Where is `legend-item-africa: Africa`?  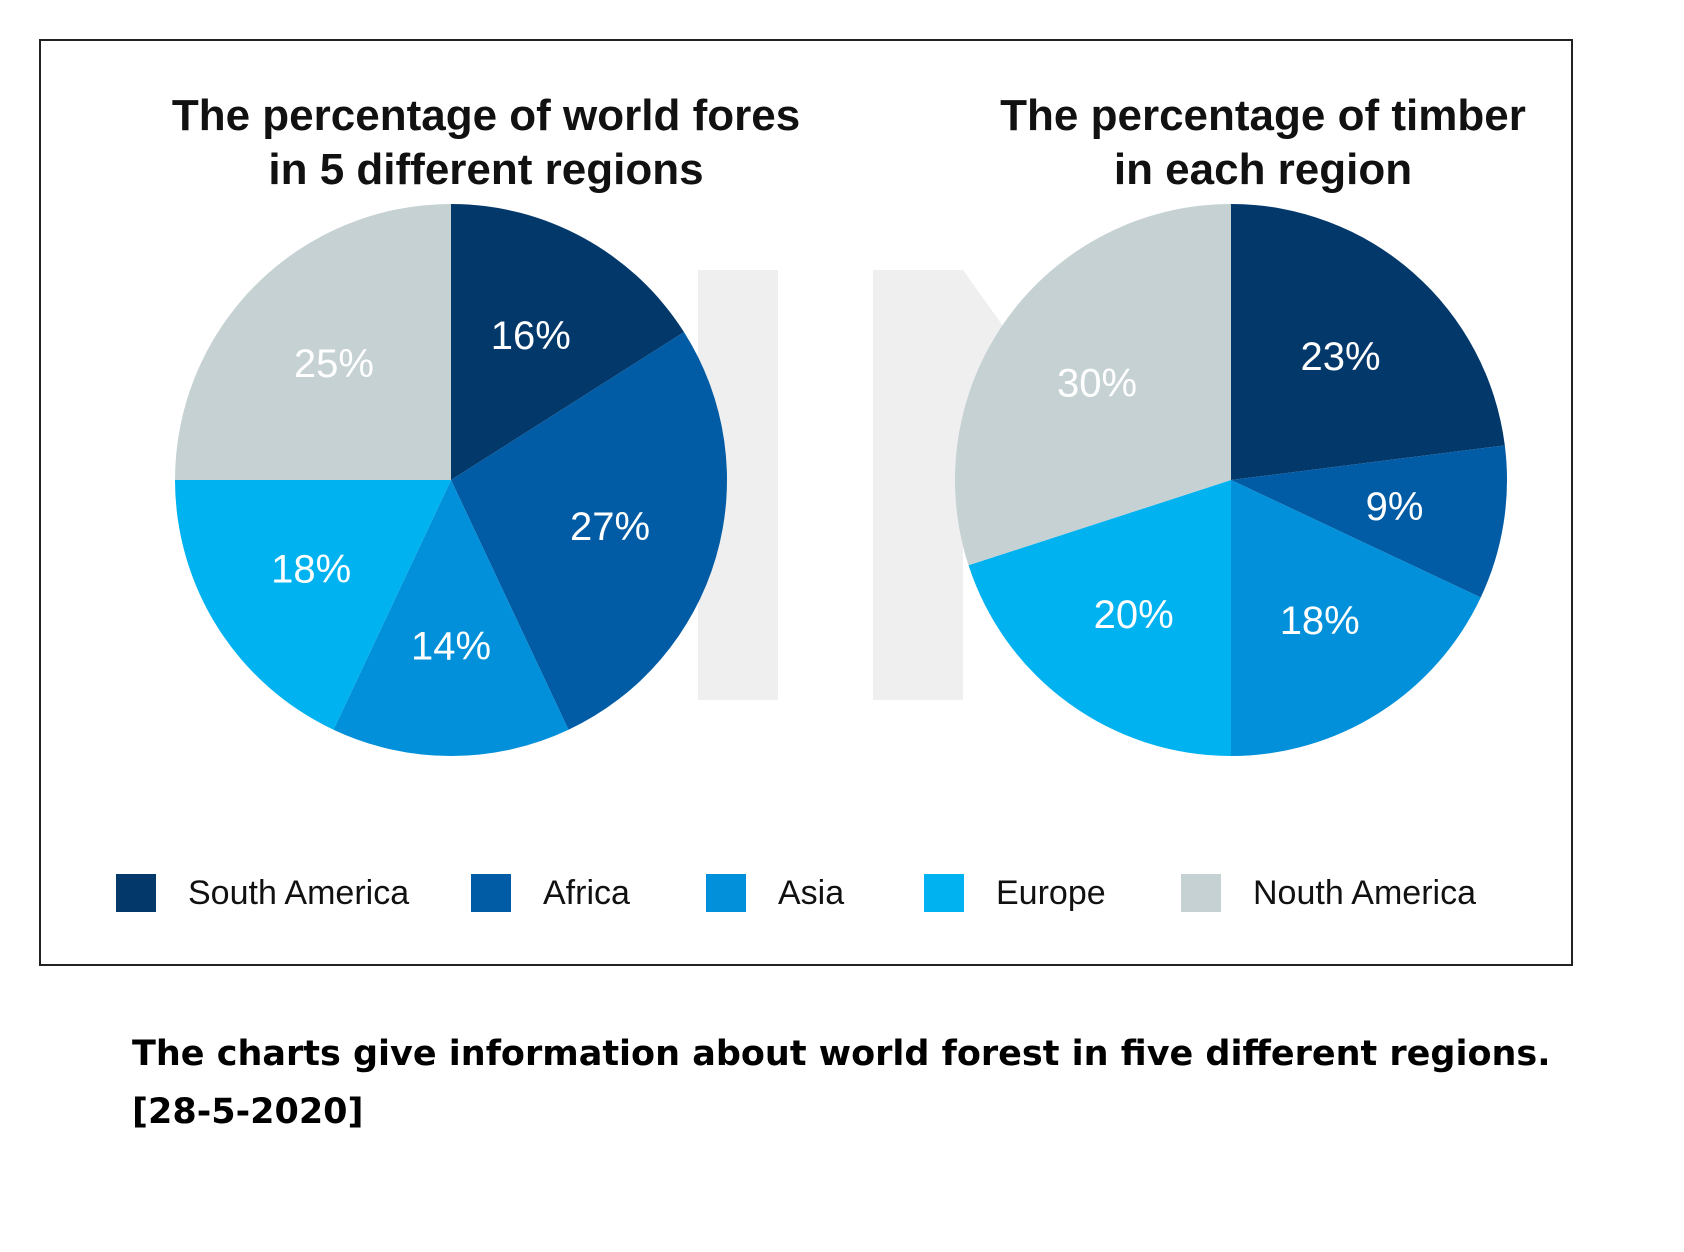 legend-item-africa: Africa is located at coordinates (550, 893).